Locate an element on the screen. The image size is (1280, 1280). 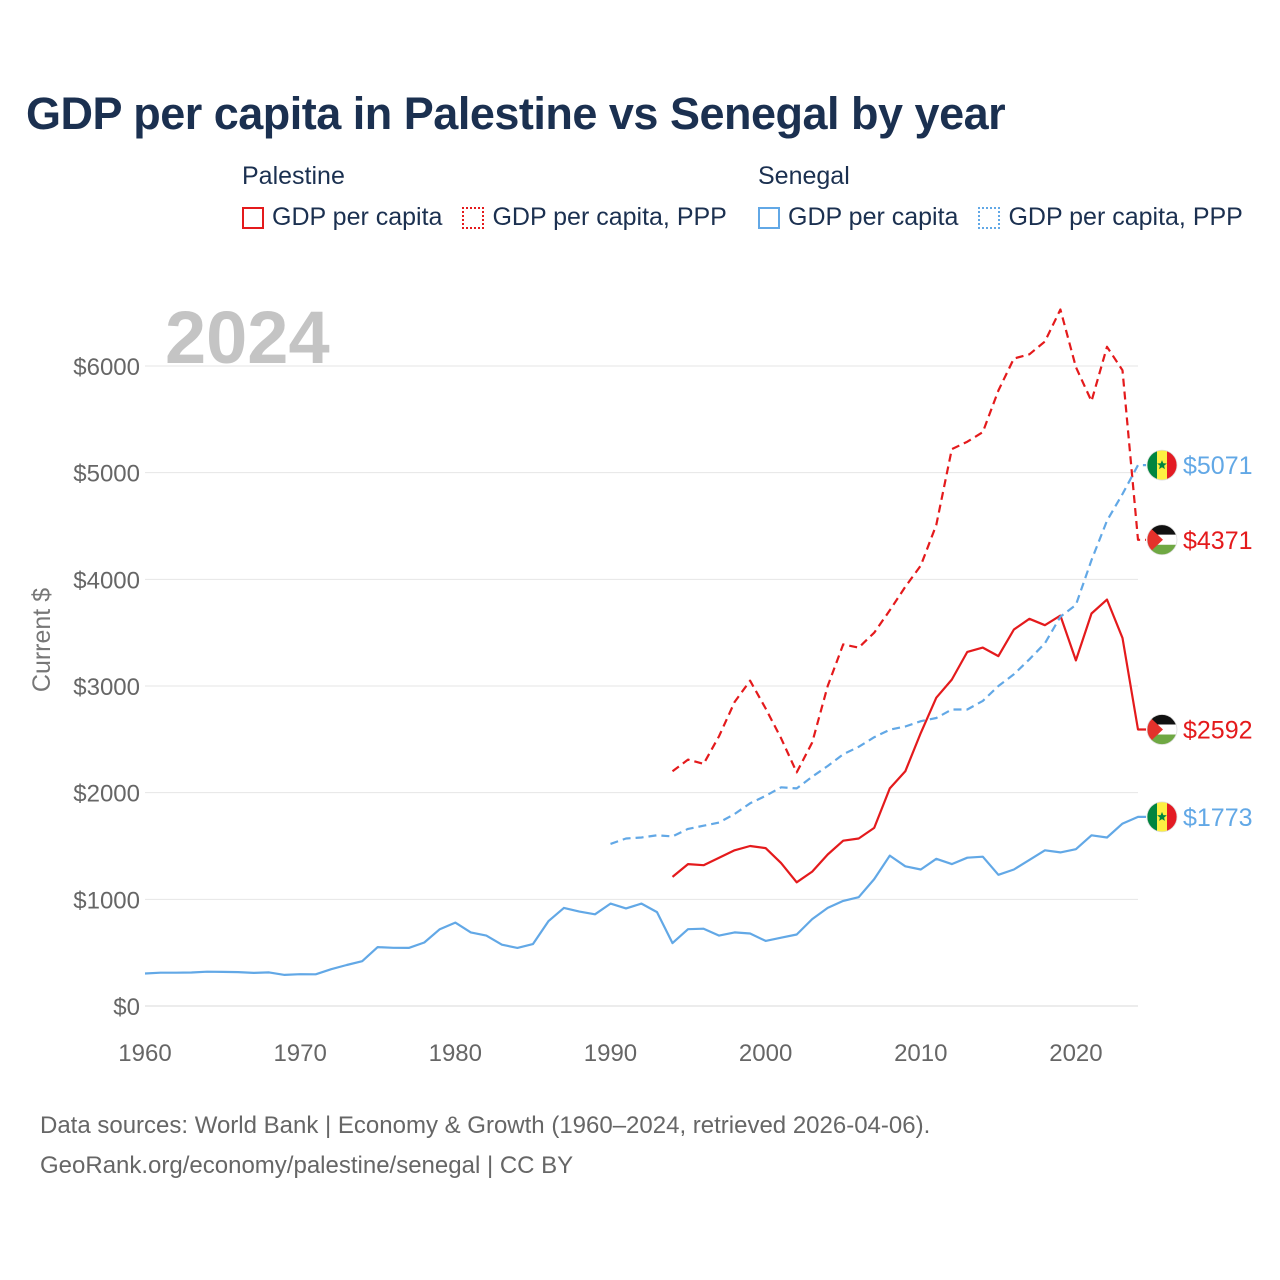
series-line-senegal-gdp-per-capita is located at coordinates (645, 896).